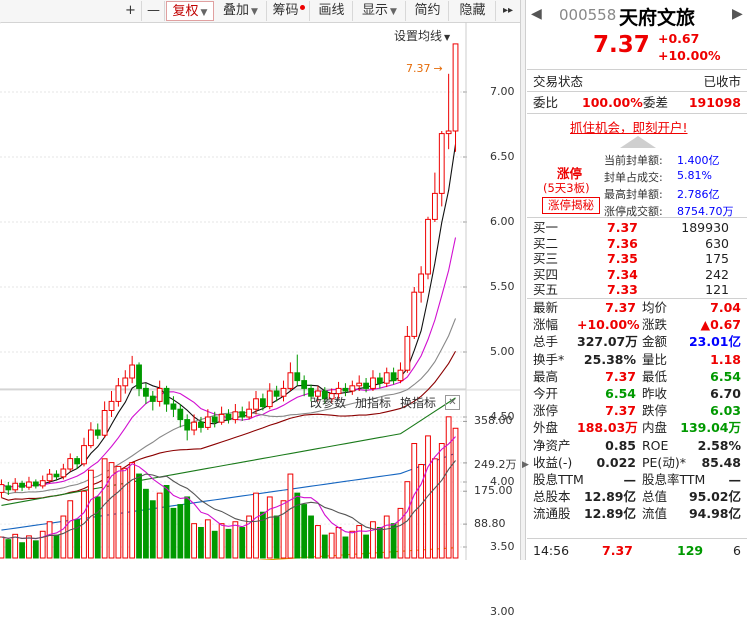 The width and height of the screenshot is (747, 618). What do you see at coordinates (190, 11) in the screenshot?
I see `fuquan-dropdown: 复权 ▼` at bounding box center [190, 11].